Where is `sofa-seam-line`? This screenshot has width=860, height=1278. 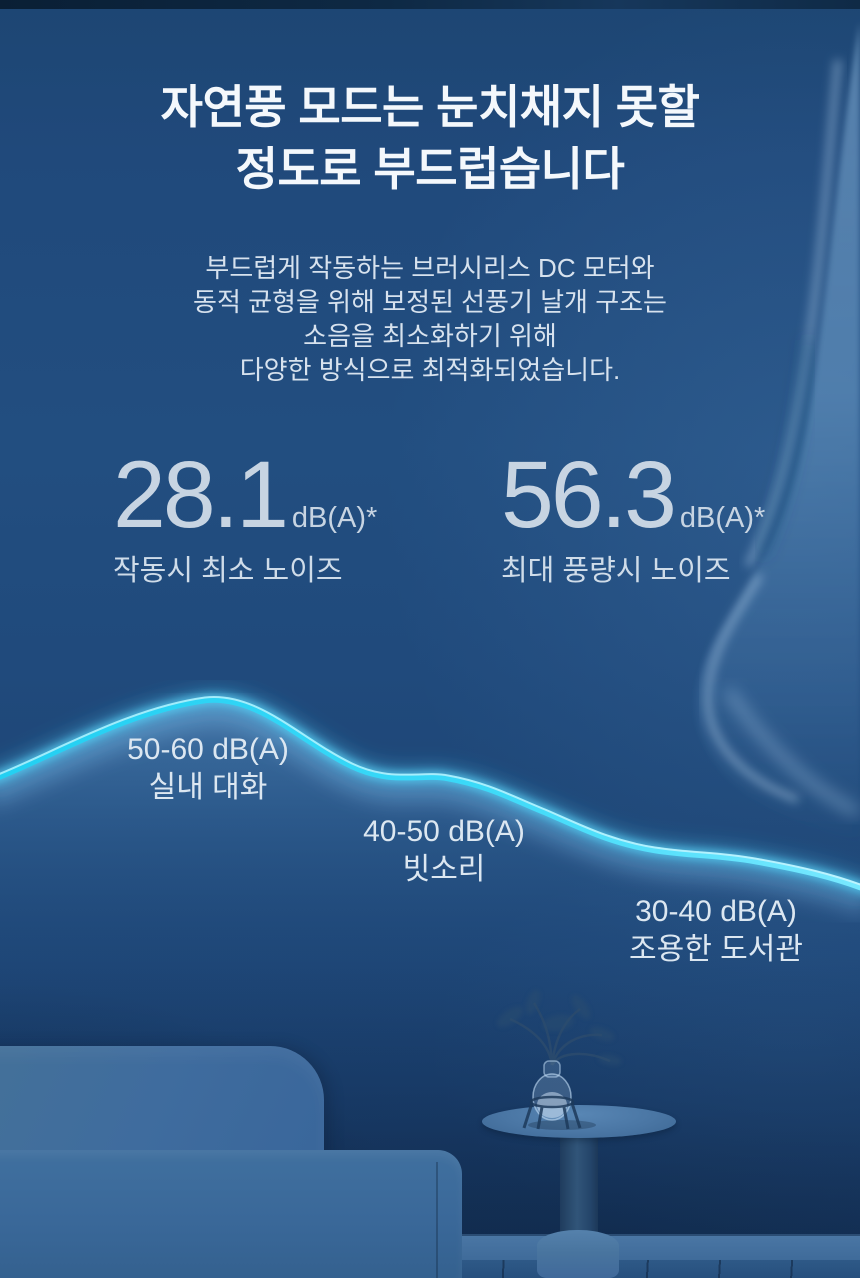 sofa-seam-line is located at coordinates (437, 1220).